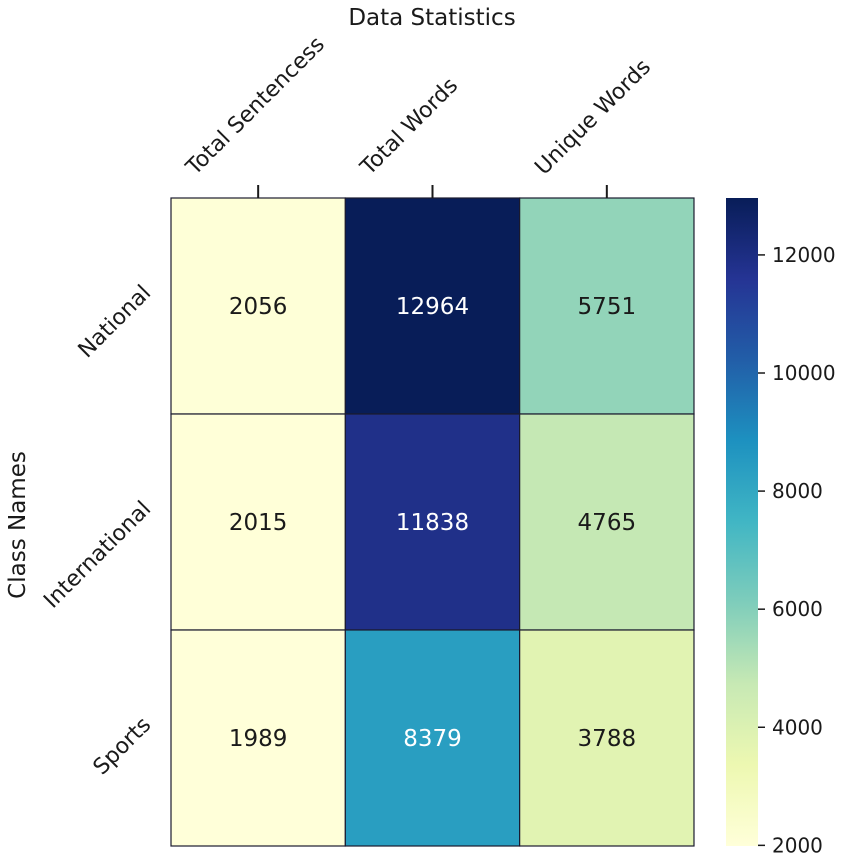 Image resolution: width=851 pixels, height=862 pixels. Describe the element at coordinates (797, 845) in the screenshot. I see `colorbar-tick-label: 2000` at that location.